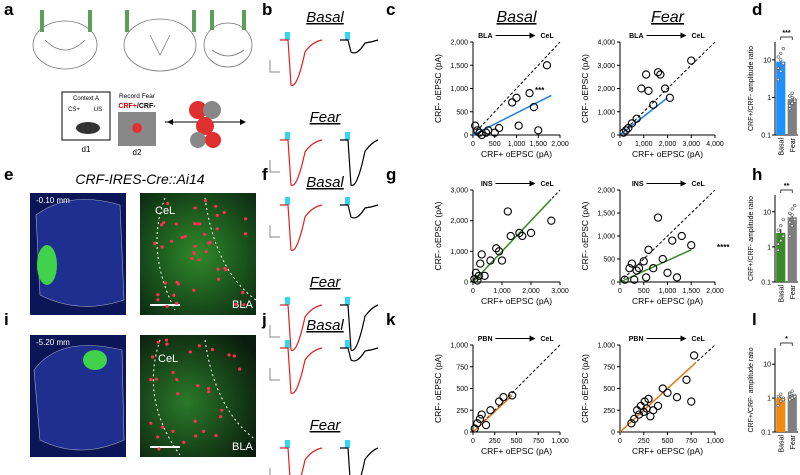 The width and height of the screenshot is (800, 475). Describe the element at coordinates (326, 425) in the screenshot. I see `trace-title: Fear` at that location.